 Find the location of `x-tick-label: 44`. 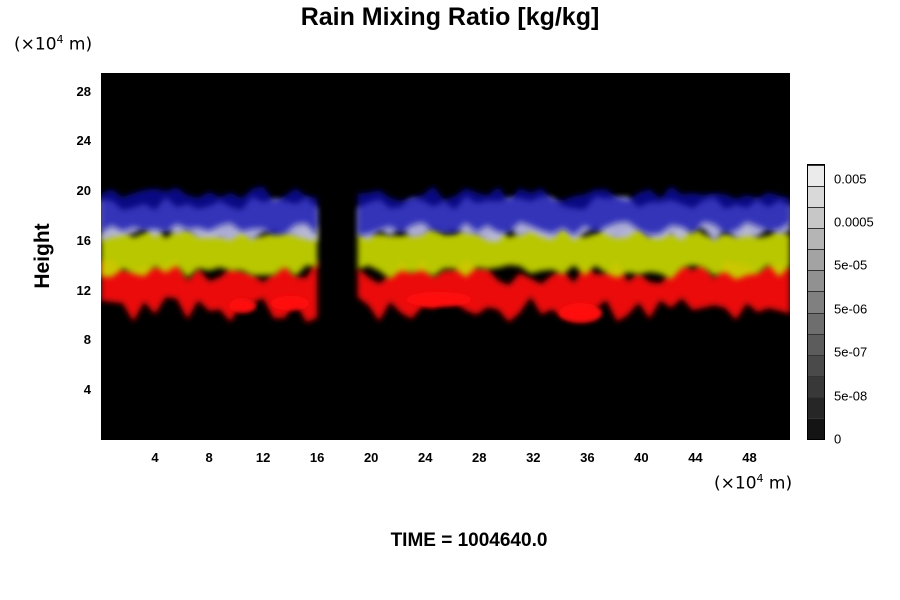

x-tick-label: 44 is located at coordinates (695, 457).